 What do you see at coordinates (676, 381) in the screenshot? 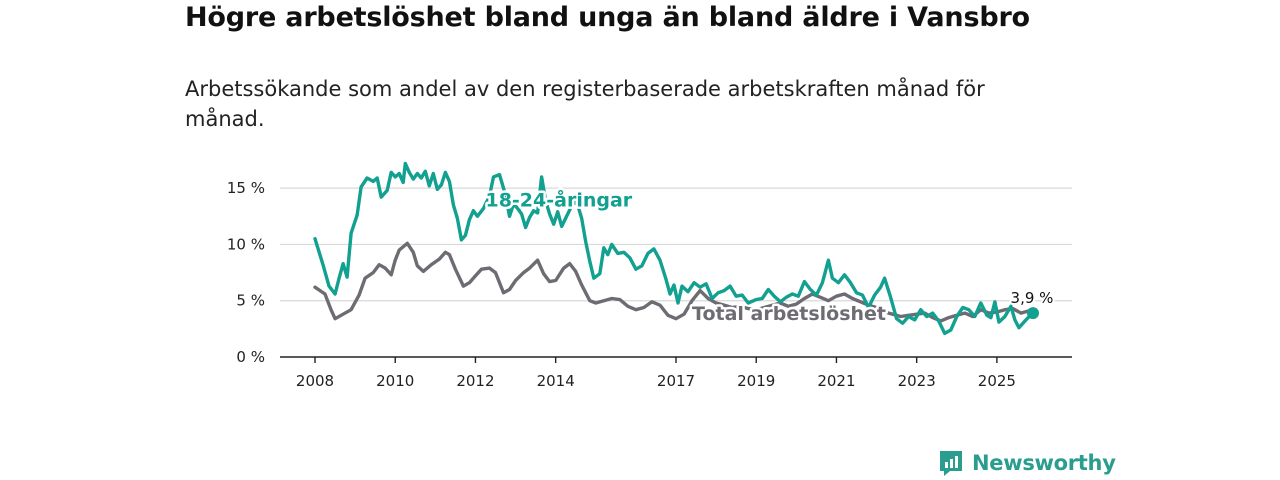
I see `x-tick-label: 2017` at bounding box center [676, 381].